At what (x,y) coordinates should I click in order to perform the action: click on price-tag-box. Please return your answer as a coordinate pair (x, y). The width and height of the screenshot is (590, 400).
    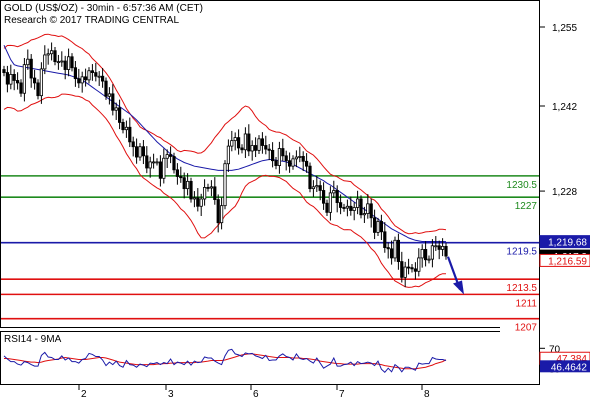
    Looking at the image, I should click on (564, 260).